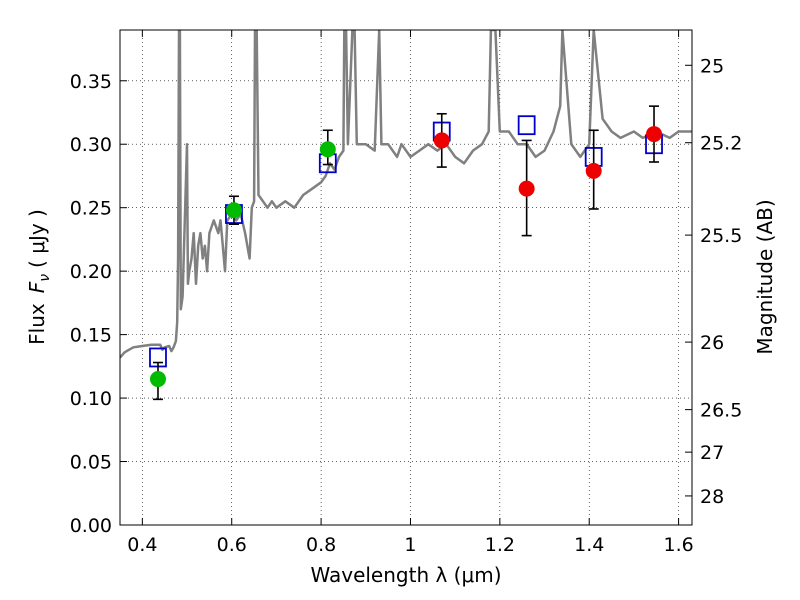  I want to click on y2-tick-label: 27, so click(712, 453).